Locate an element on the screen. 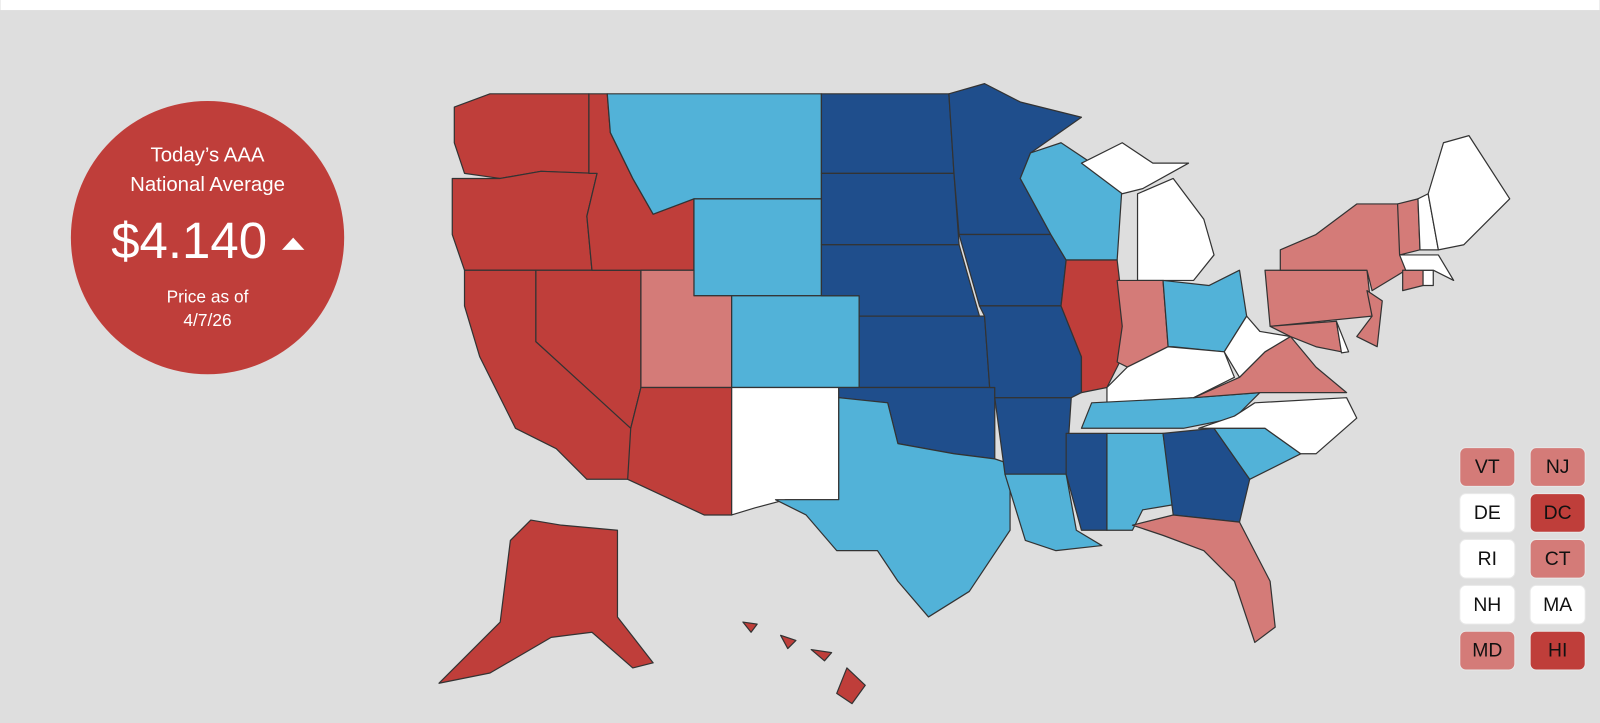 The image size is (1600, 723). button-label: VT is located at coordinates (1487, 467).